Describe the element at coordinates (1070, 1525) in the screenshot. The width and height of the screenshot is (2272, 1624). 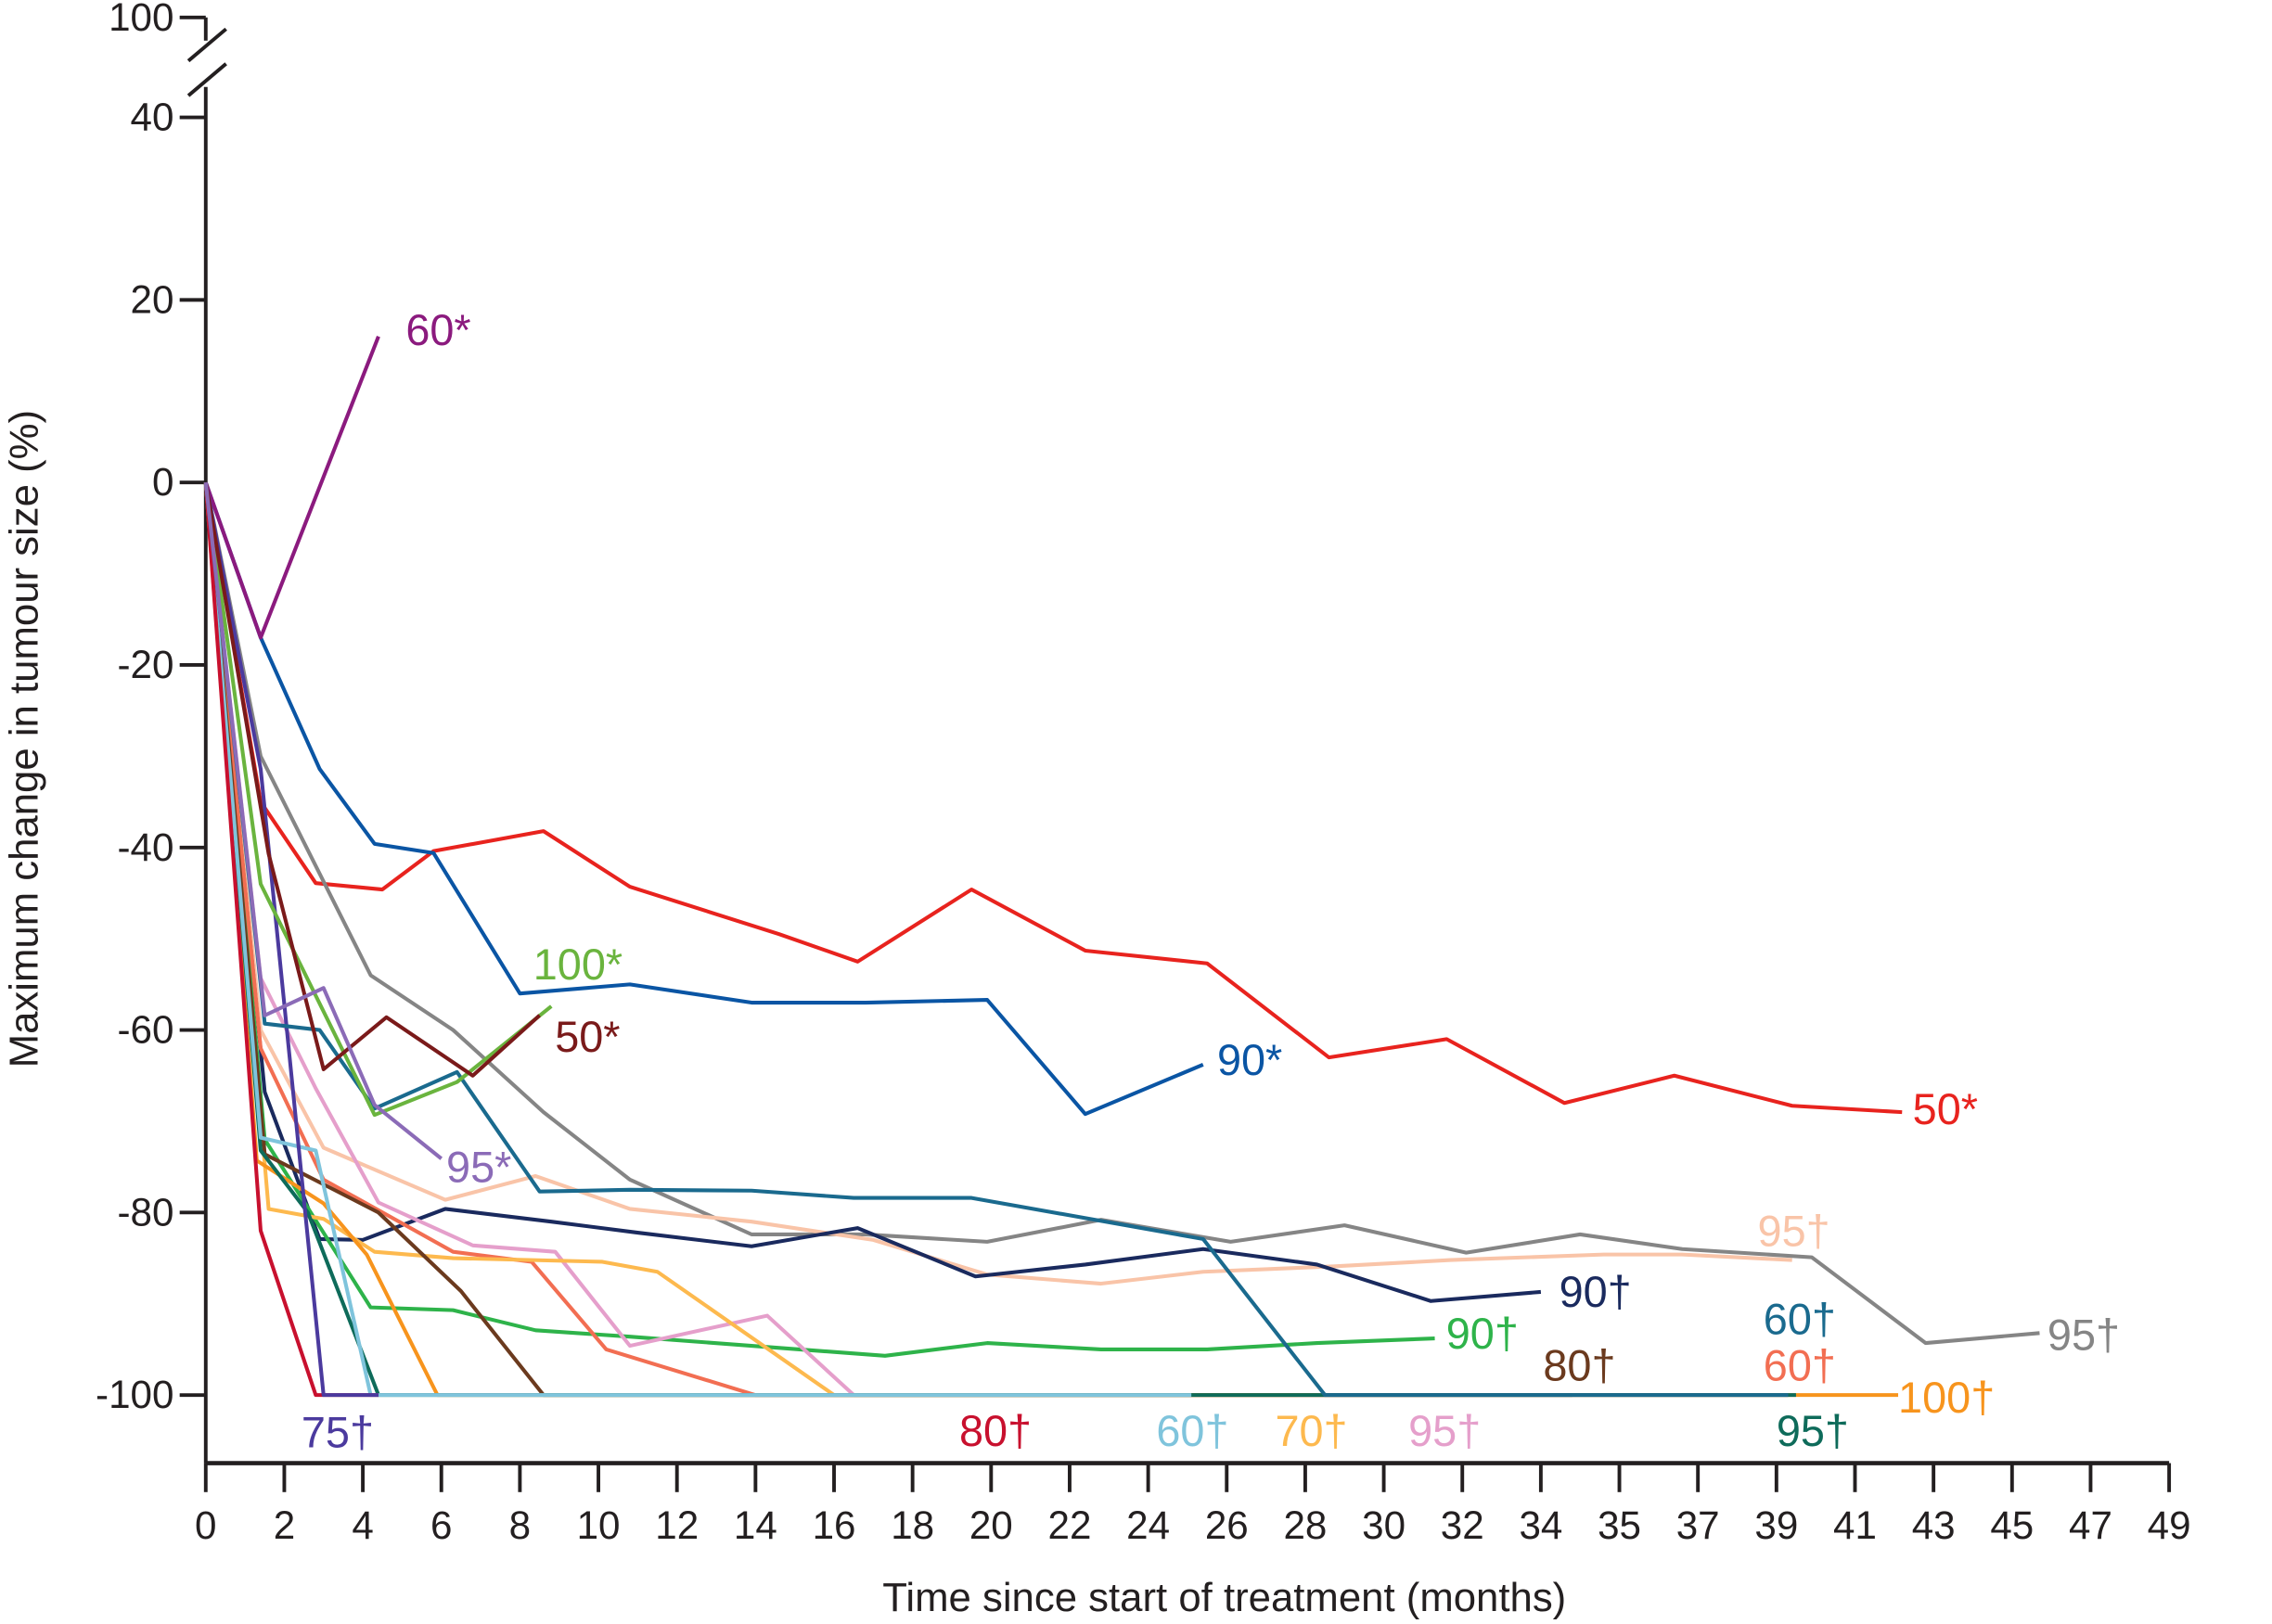
I see `x-tick-label: 22` at that location.